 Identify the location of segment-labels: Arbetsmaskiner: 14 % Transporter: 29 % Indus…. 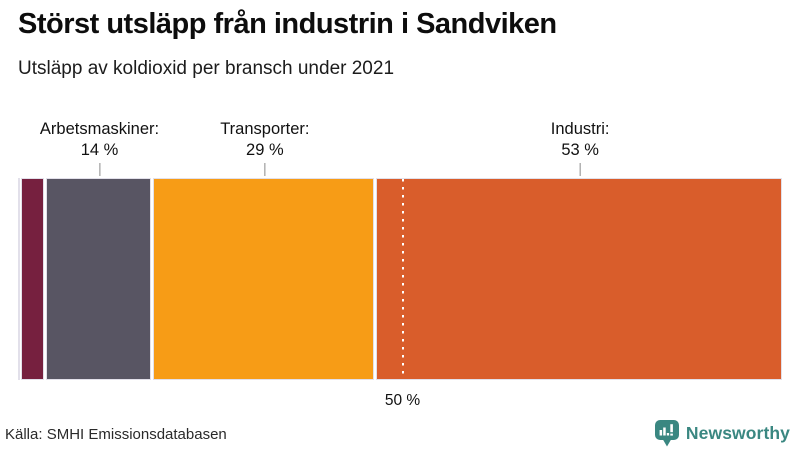
(402, 144).